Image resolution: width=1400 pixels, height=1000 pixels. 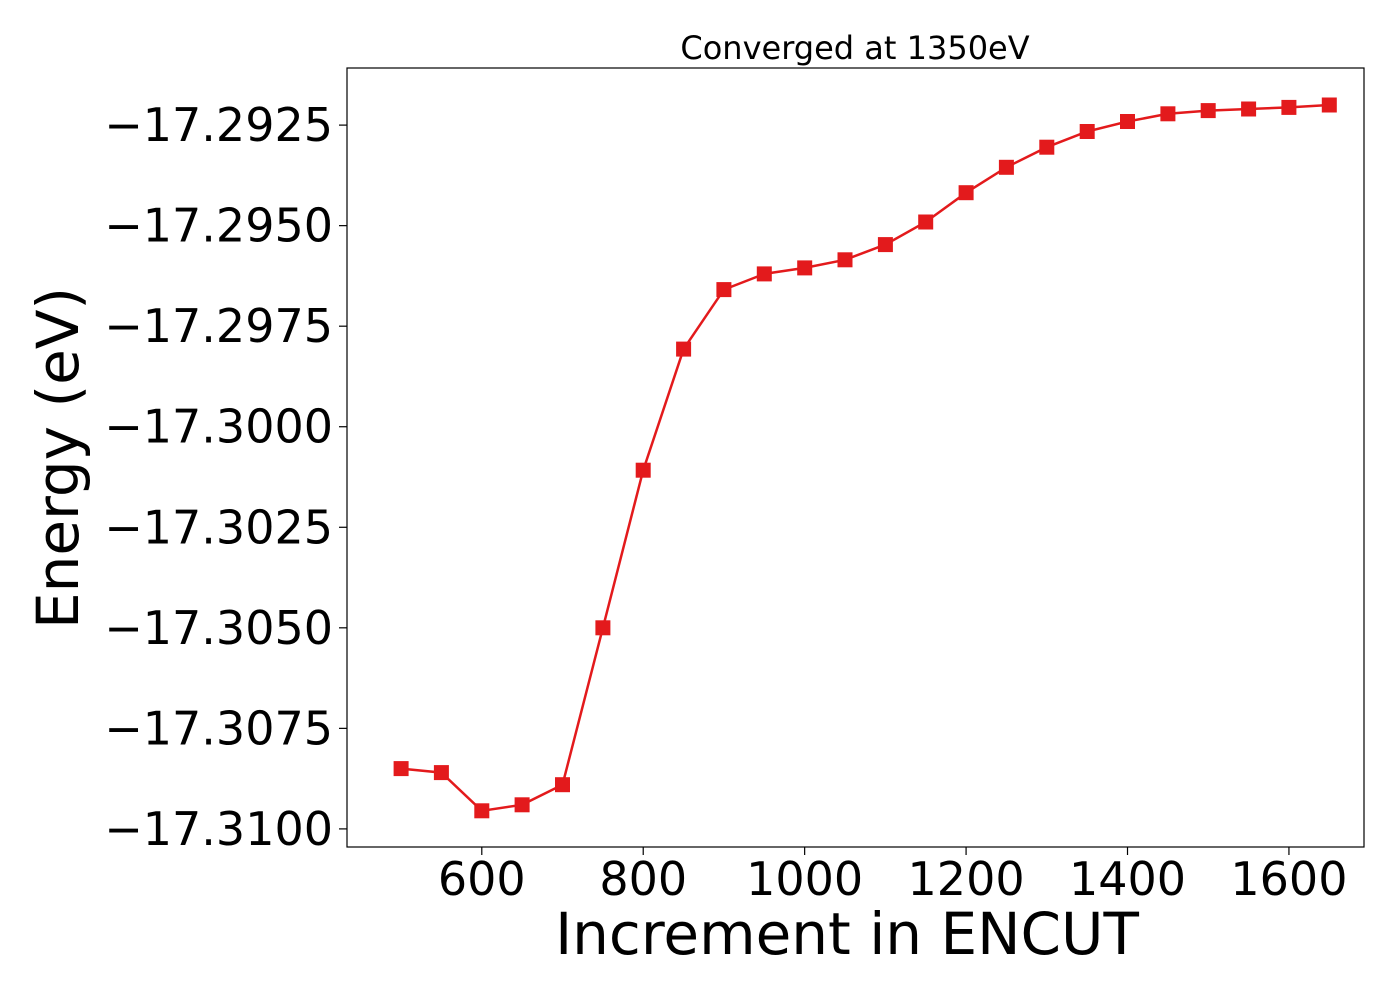 I want to click on chart-title: Converged at 1350eV, so click(x=854, y=48).